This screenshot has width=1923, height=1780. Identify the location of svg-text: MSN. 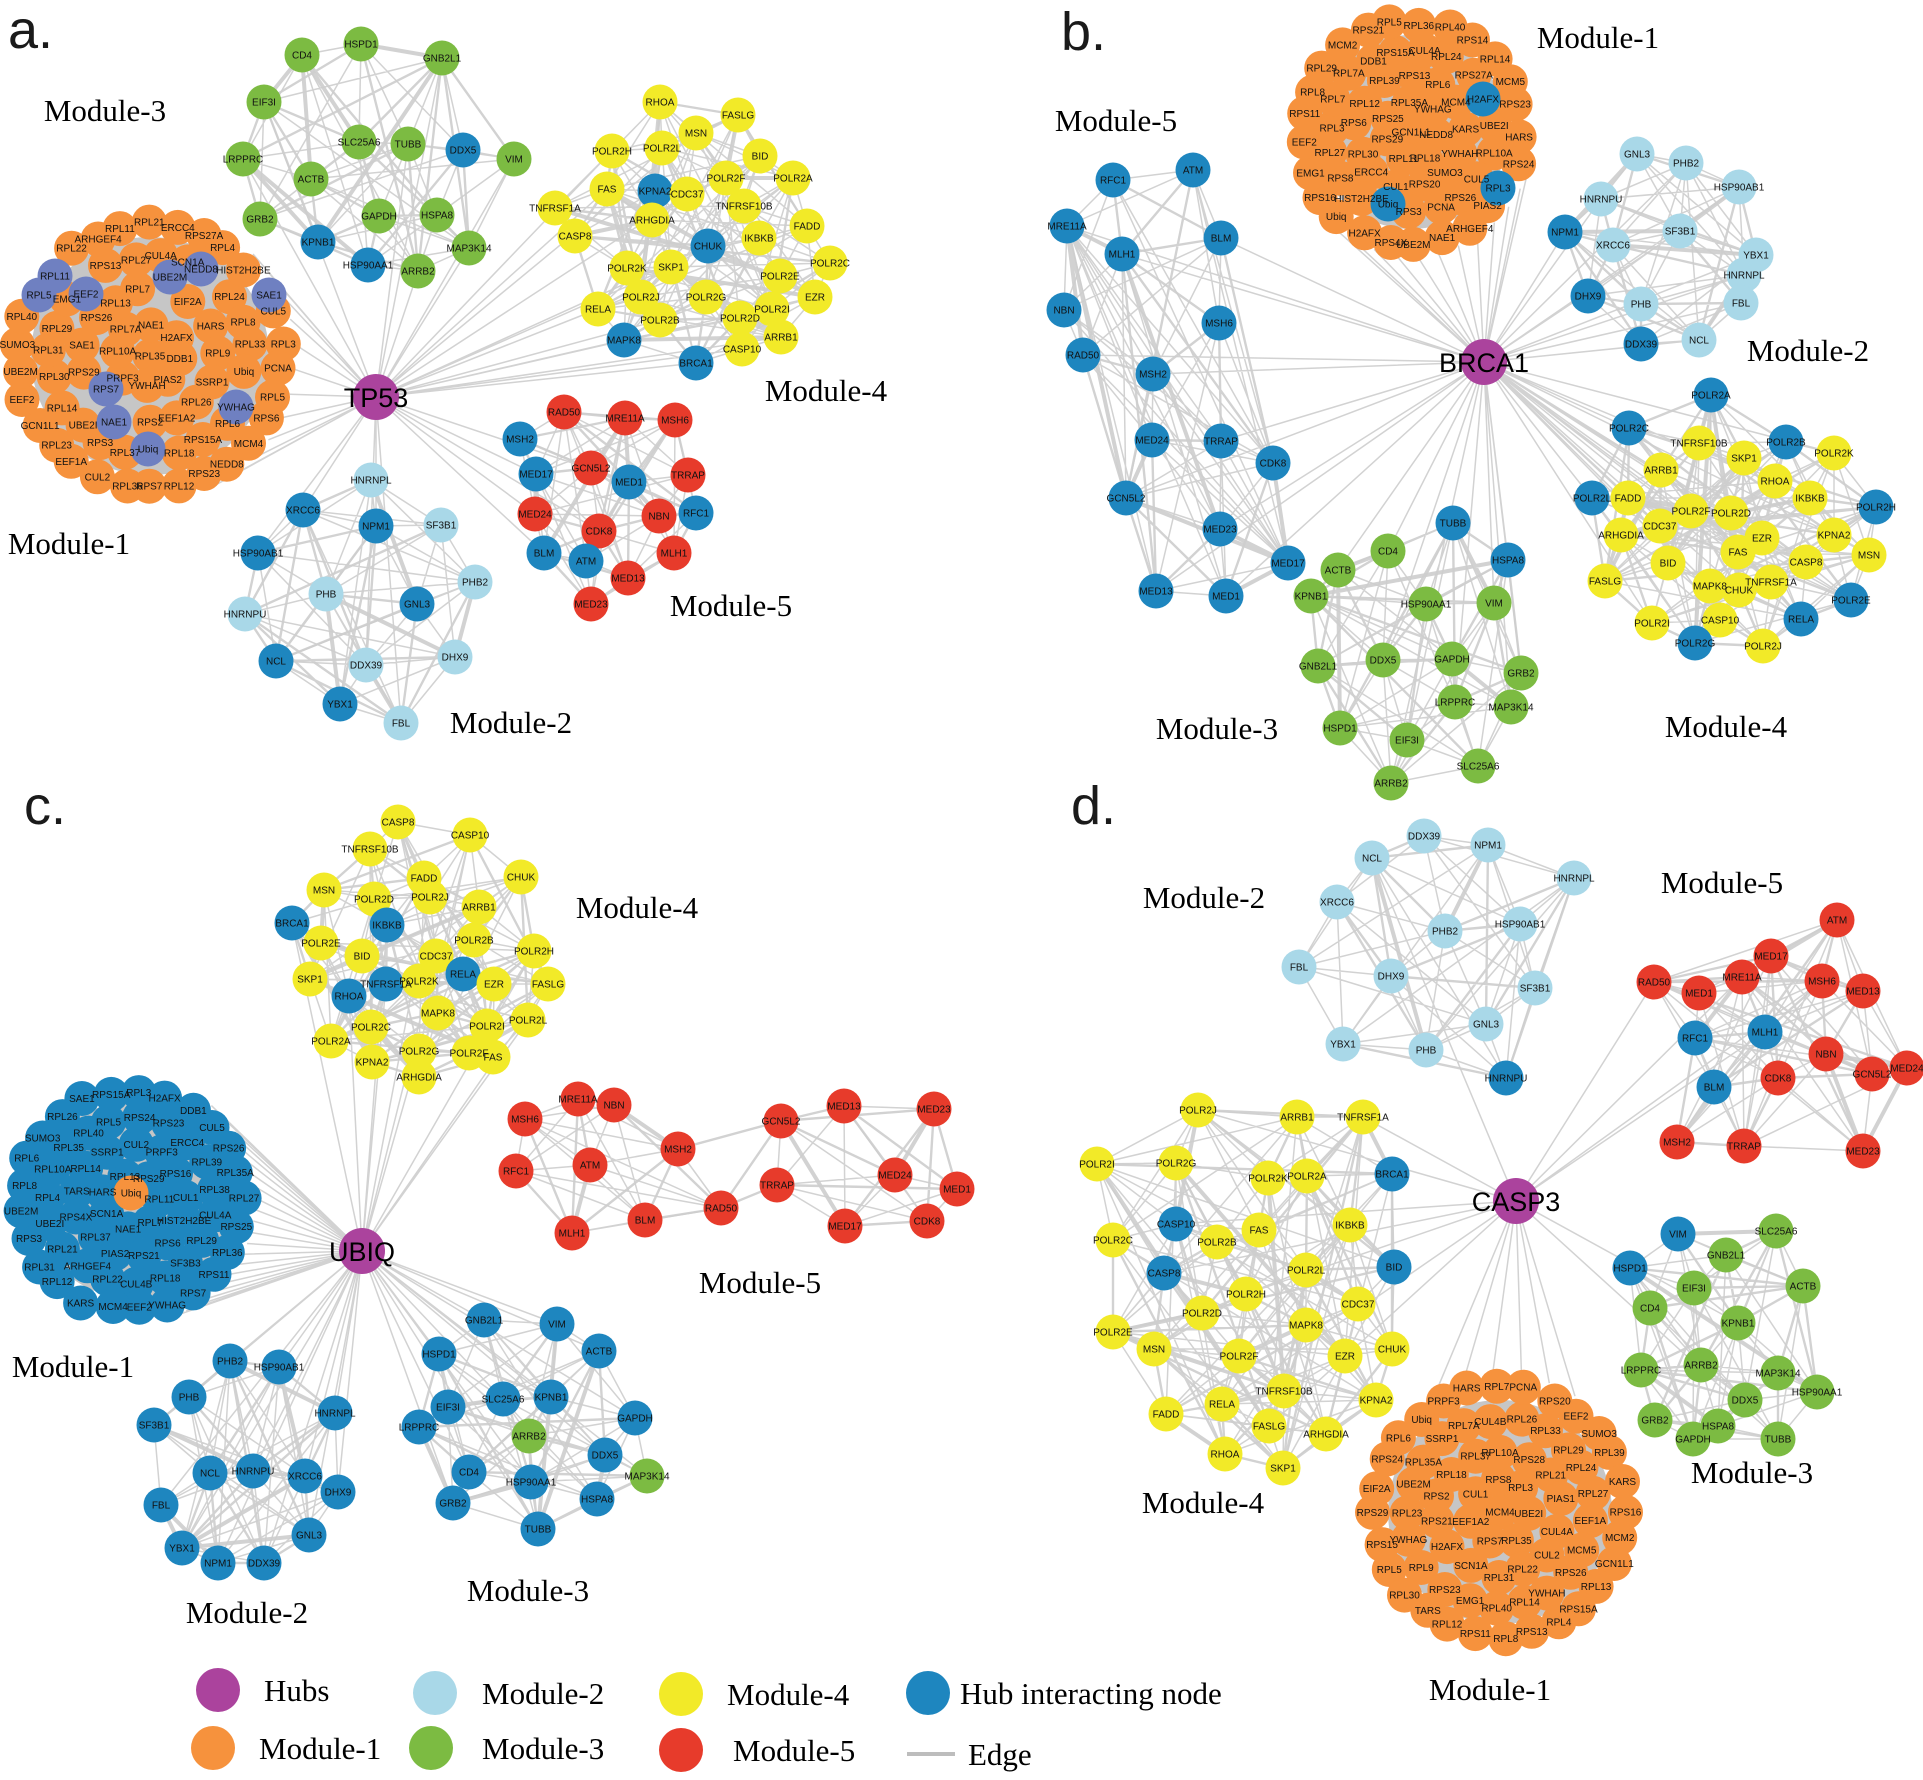
(1869, 556).